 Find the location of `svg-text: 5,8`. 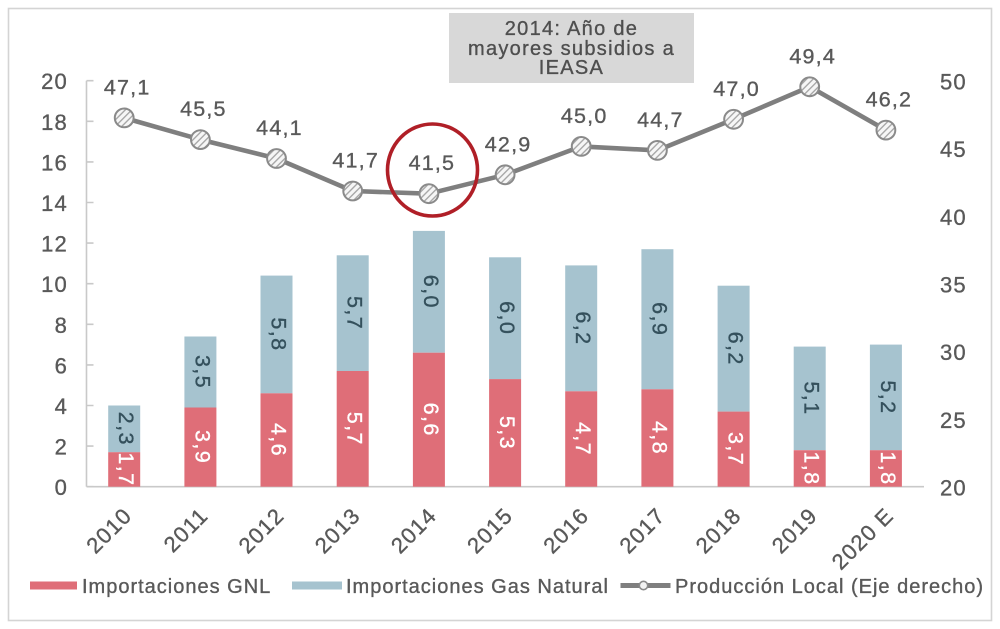

svg-text: 5,8 is located at coordinates (279, 334).